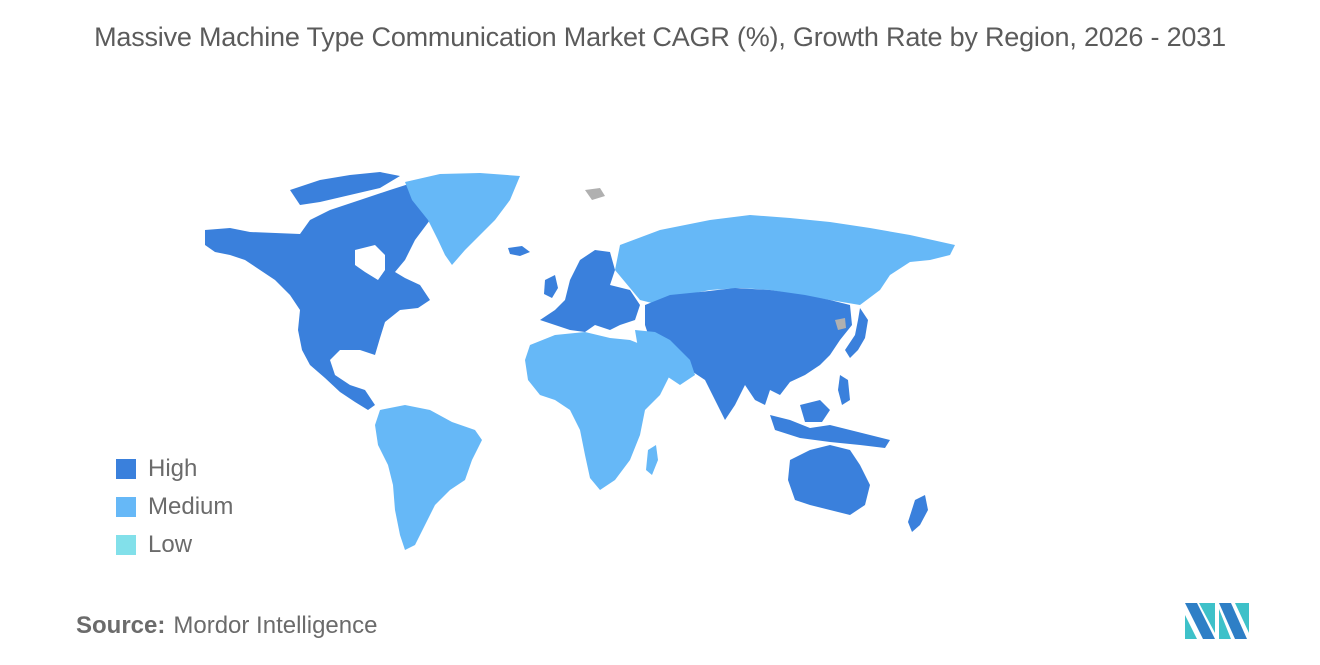 Image resolution: width=1320 pixels, height=665 pixels. I want to click on region-russia, so click(785, 260).